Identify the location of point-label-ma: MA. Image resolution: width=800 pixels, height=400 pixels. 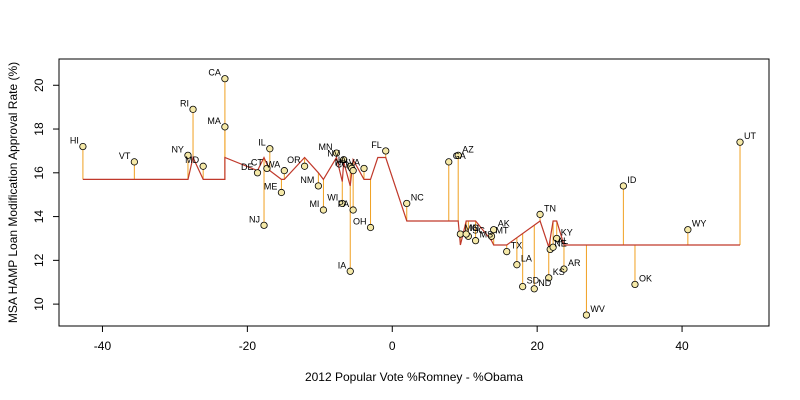
(214, 121).